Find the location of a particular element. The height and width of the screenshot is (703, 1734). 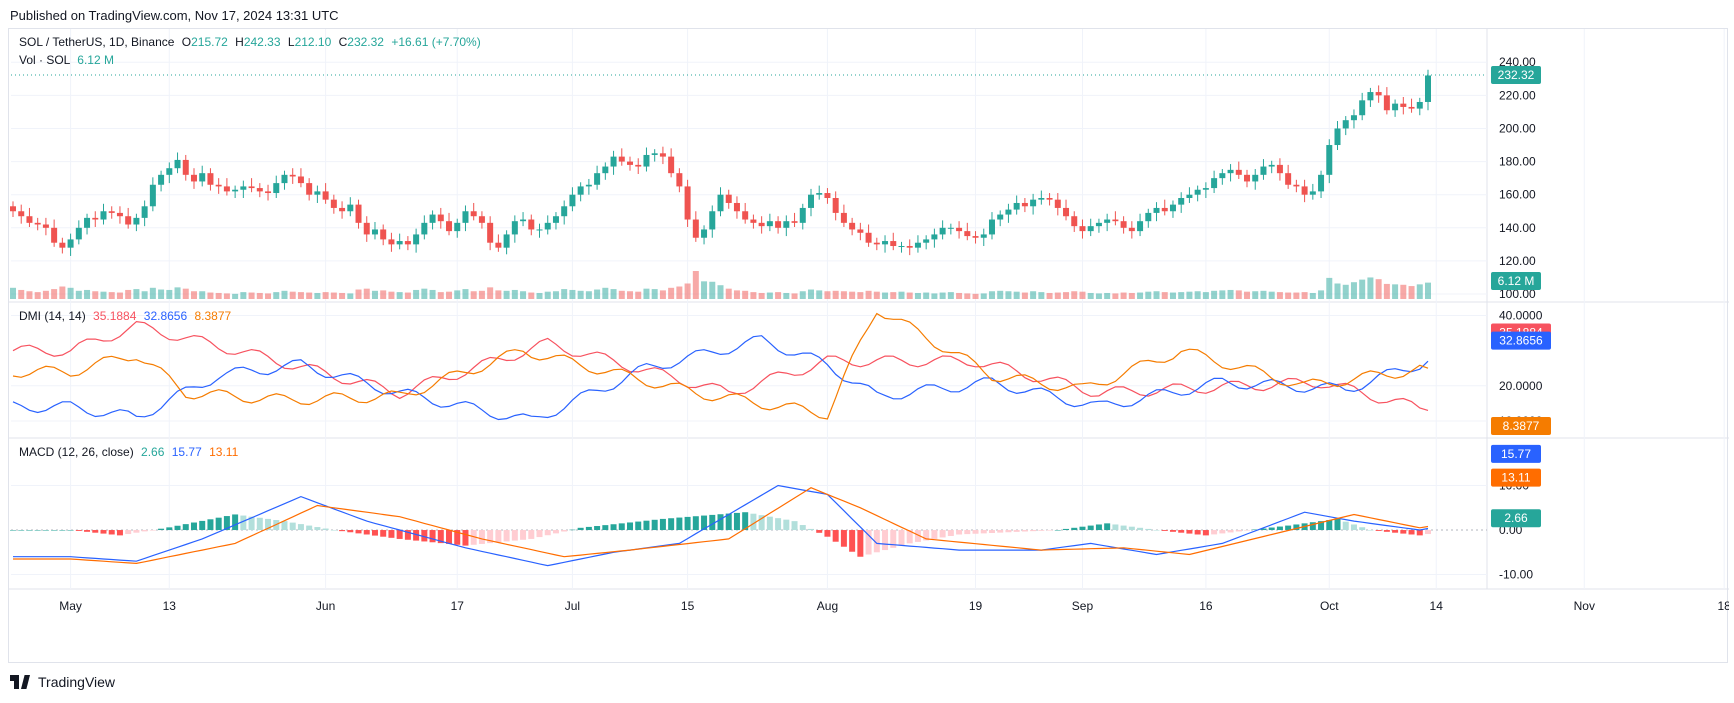

dmi-label: DMI (14, 14) is located at coordinates (52, 316).